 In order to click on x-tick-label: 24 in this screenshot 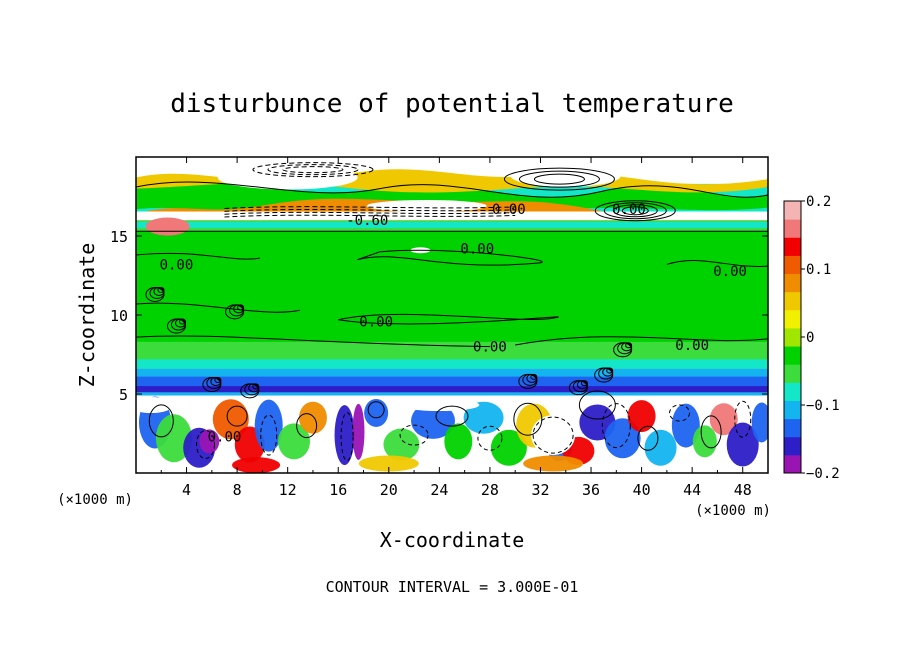, I will do `click(439, 490)`.